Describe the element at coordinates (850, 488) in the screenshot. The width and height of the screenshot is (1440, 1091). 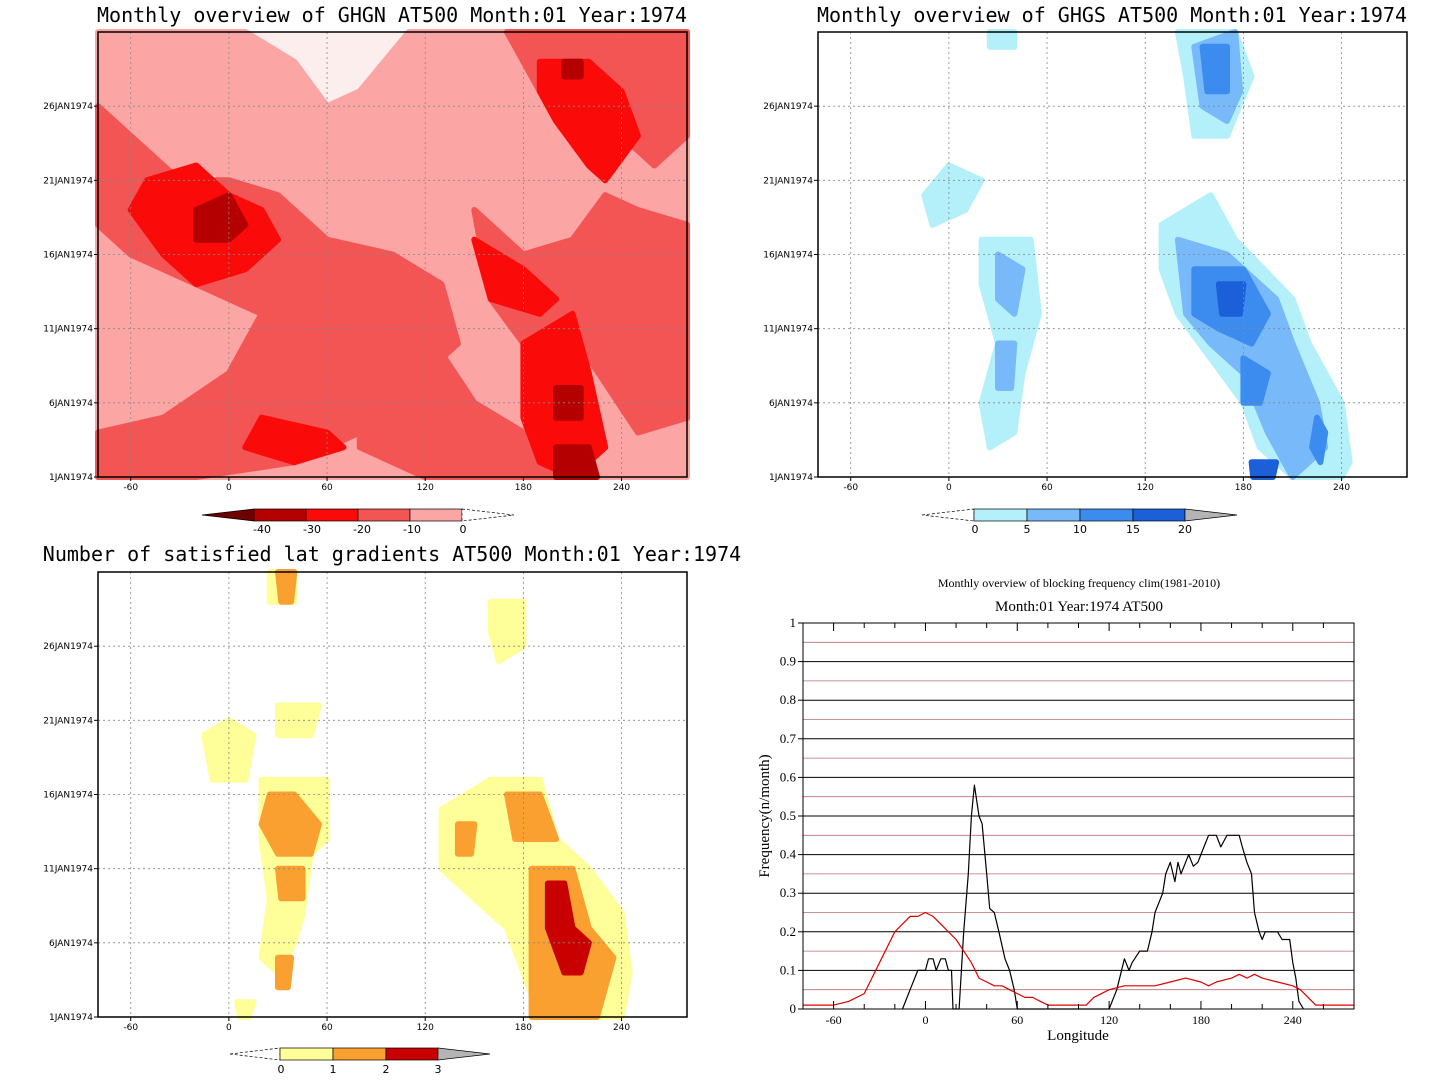
I see `ghgs-x-tick-label: -60` at that location.